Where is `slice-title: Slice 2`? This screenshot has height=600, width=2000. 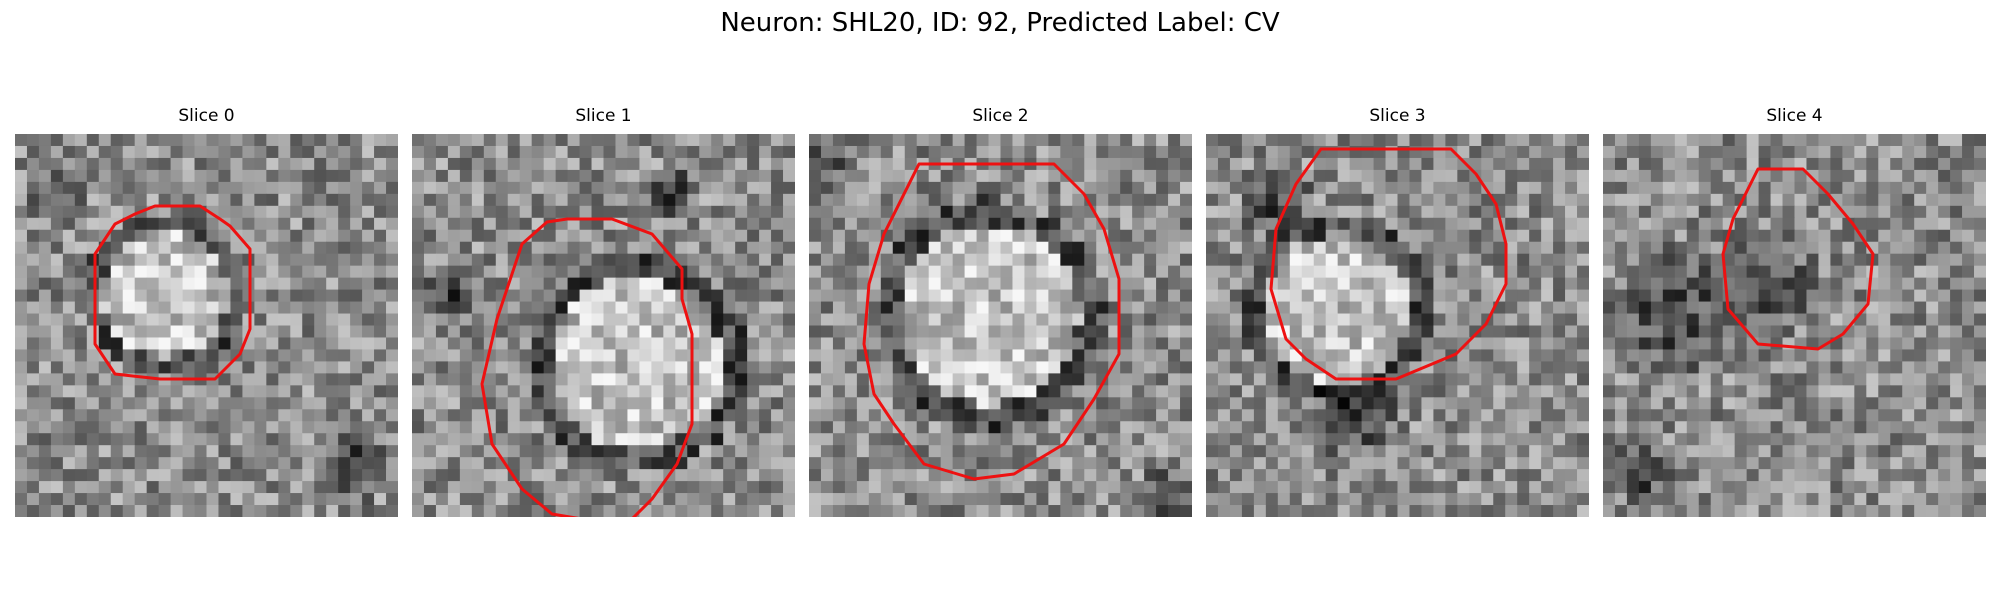 slice-title: Slice 2 is located at coordinates (1000, 116).